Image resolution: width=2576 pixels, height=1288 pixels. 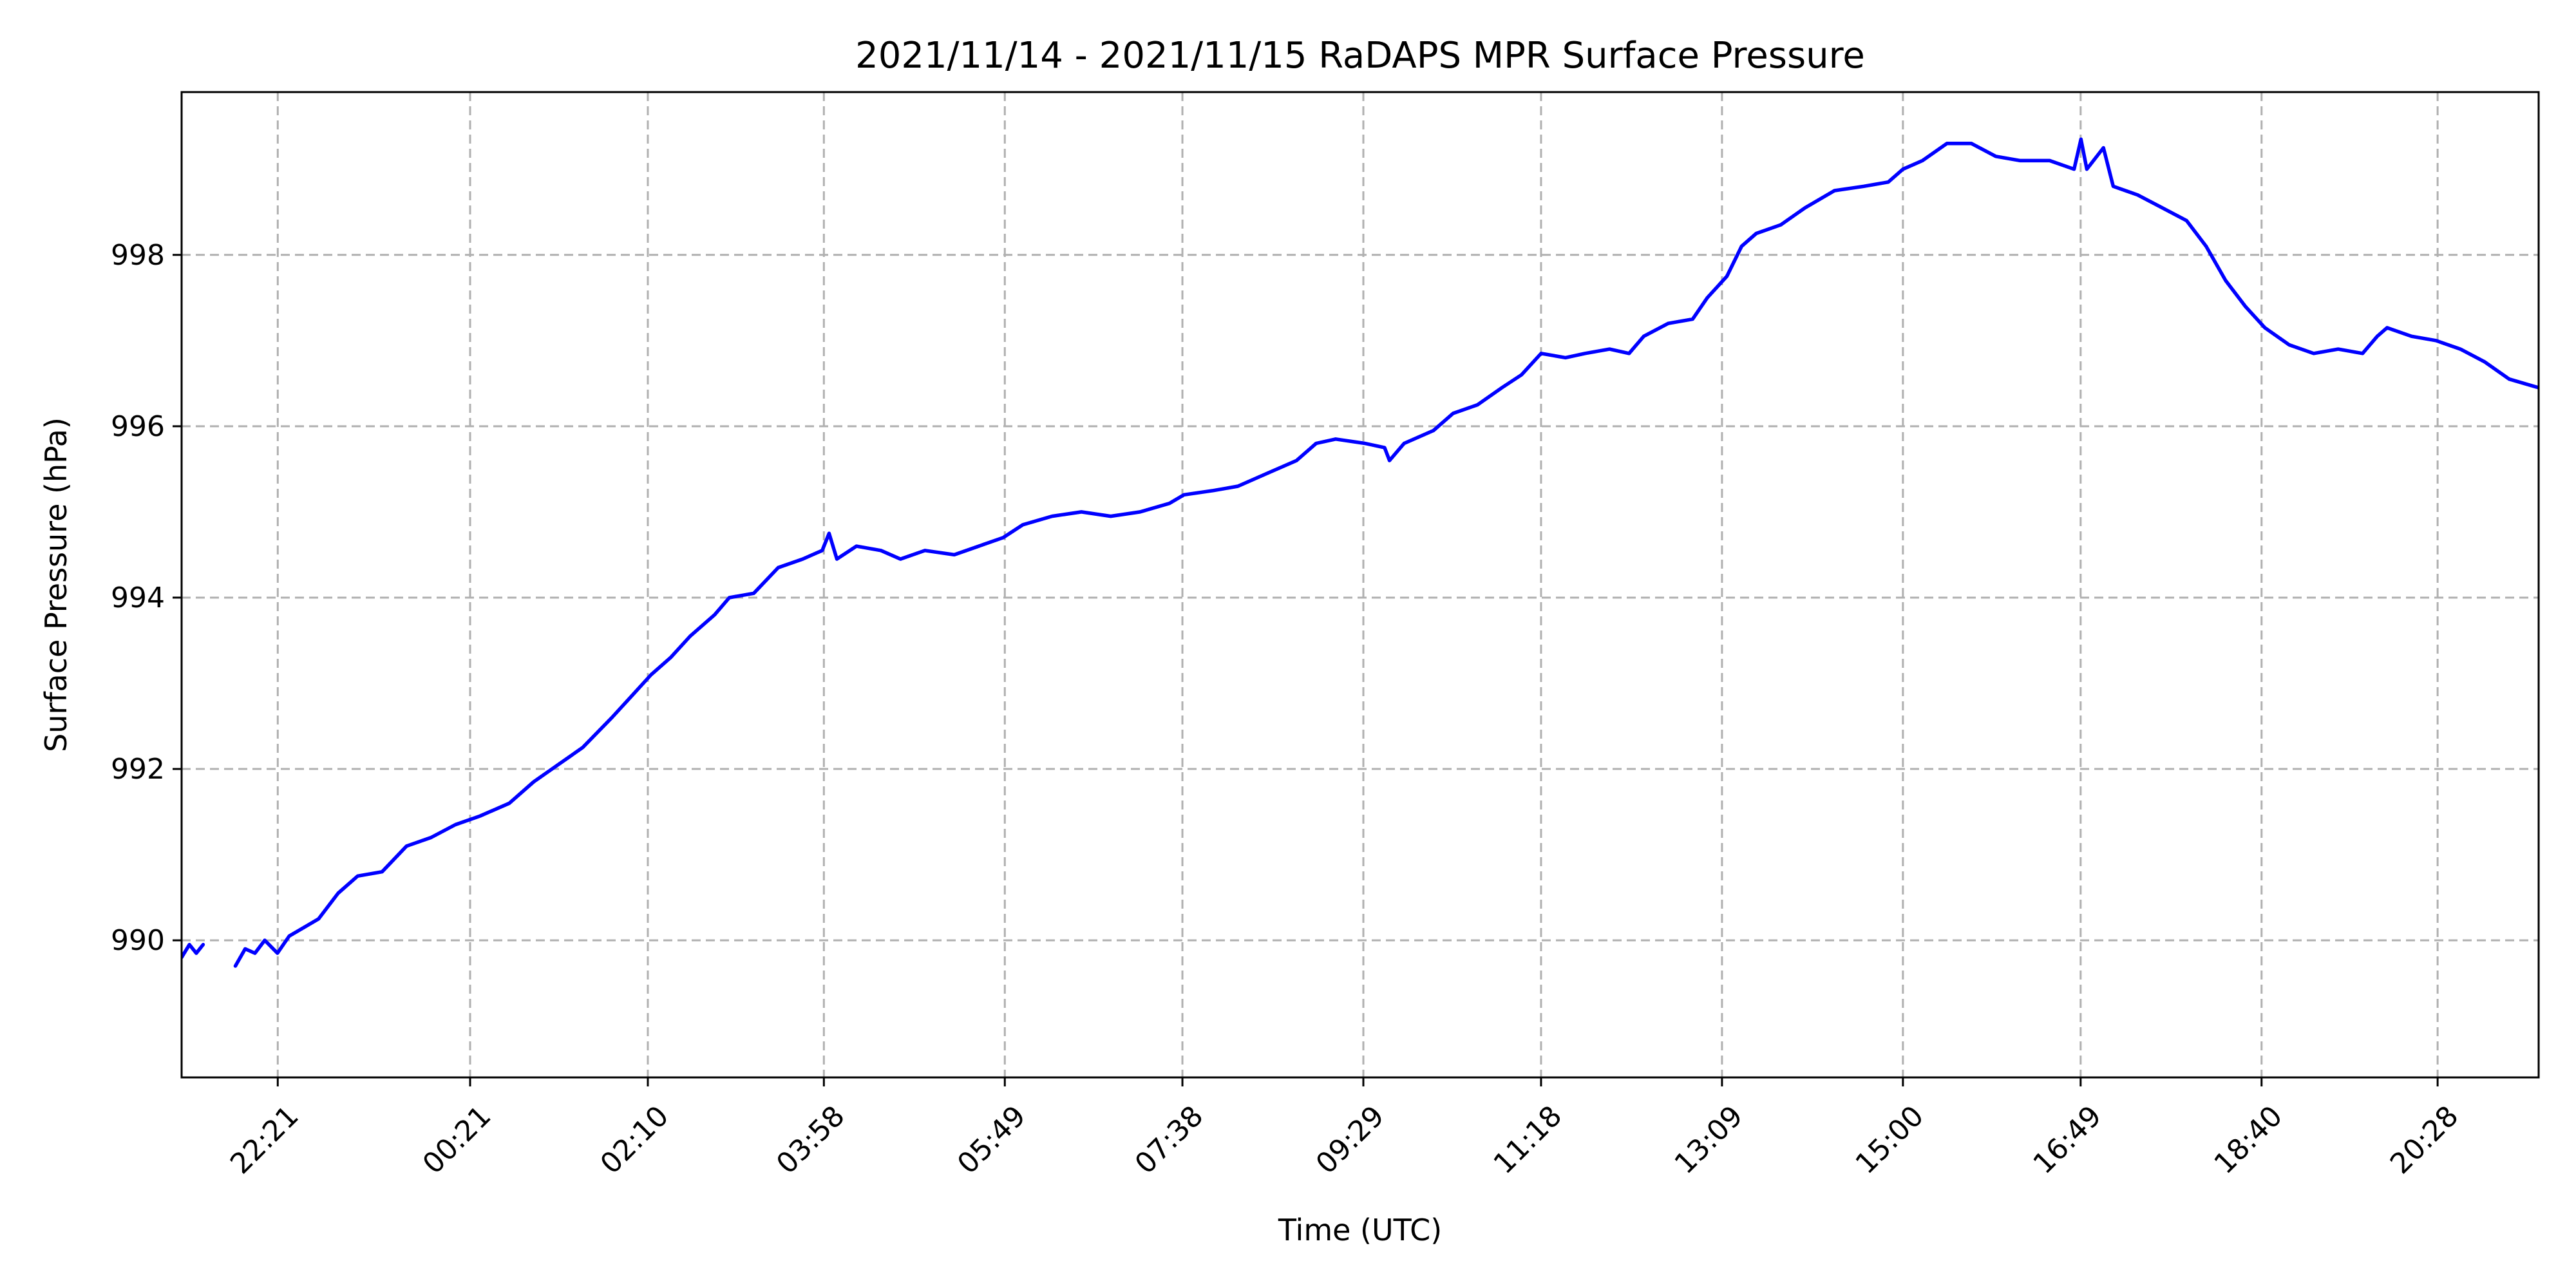 I want to click on y-axis: 990 992 994 996 998, so click(x=147, y=598).